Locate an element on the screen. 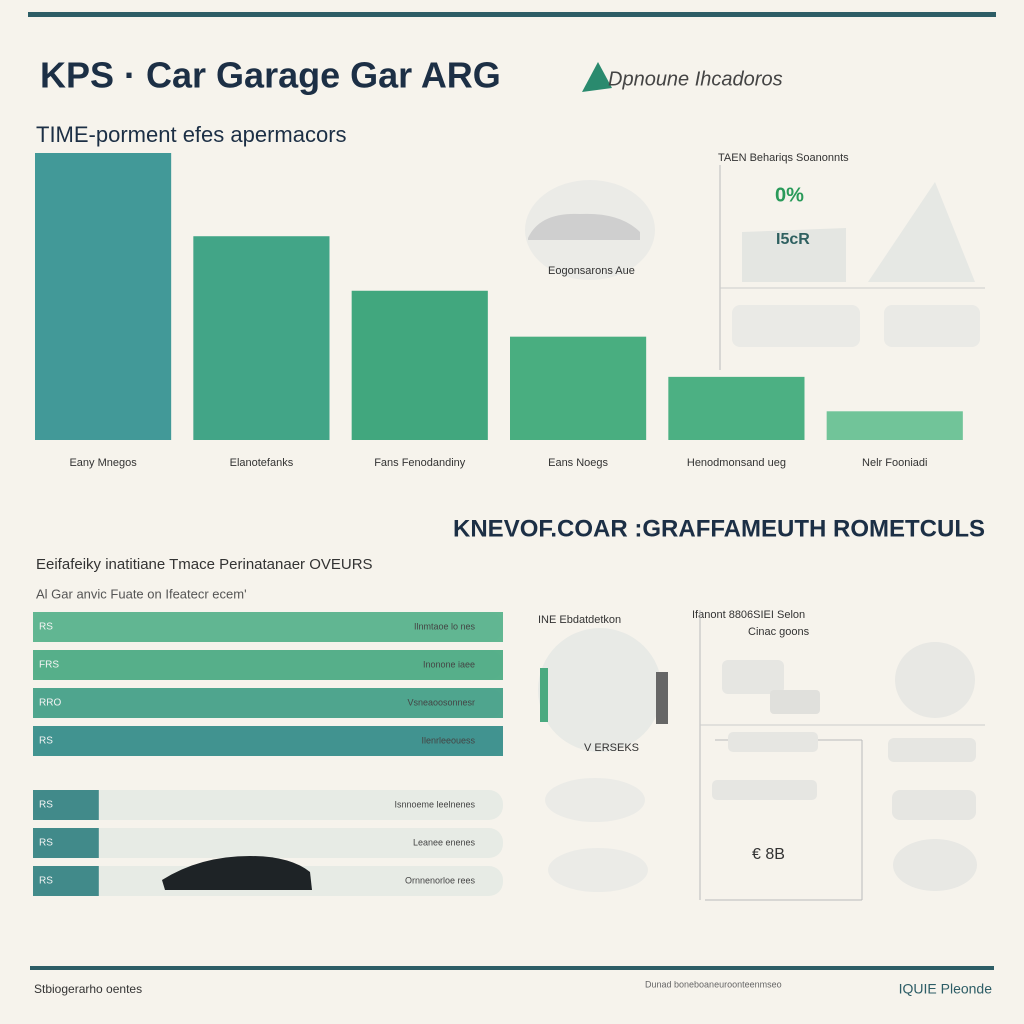 This screenshot has width=1024, height=1024. x-tick-label: Elanotefanks is located at coordinates (262, 463).